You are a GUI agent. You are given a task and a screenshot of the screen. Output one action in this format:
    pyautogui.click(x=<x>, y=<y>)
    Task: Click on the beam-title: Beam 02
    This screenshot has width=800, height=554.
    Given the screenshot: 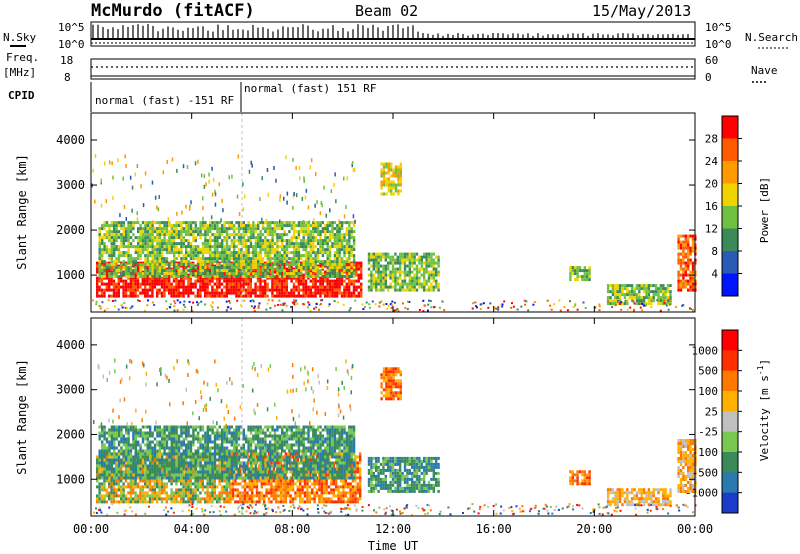 What is the action you would take?
    pyautogui.click(x=386, y=11)
    